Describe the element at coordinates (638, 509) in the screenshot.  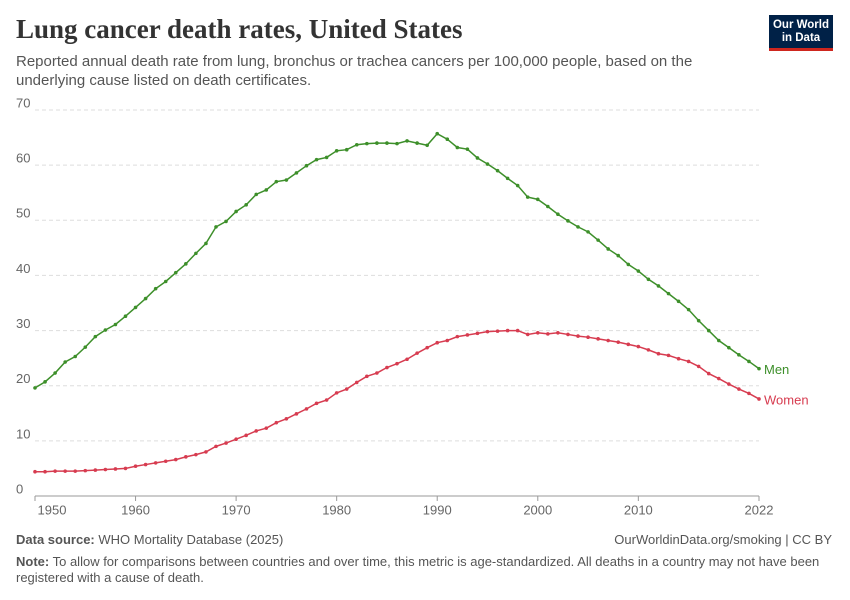
I see `x-tick-label: 2010` at that location.